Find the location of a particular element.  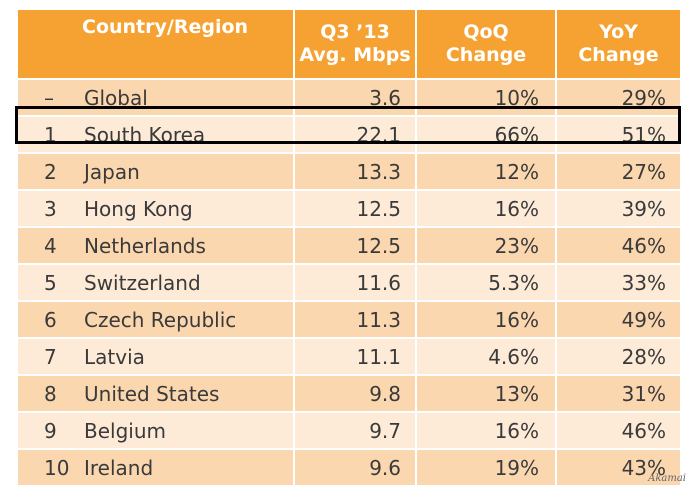

country-cell: Switzerland is located at coordinates (186, 282).